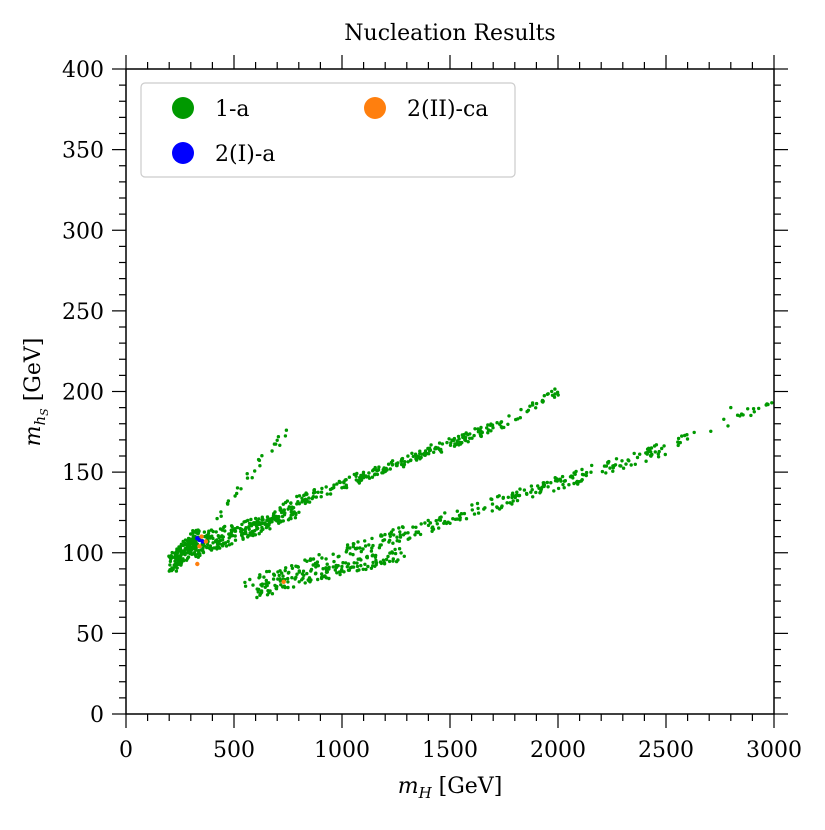 This screenshot has width=825, height=830. I want to click on y-tick-label: 300, so click(83, 231).